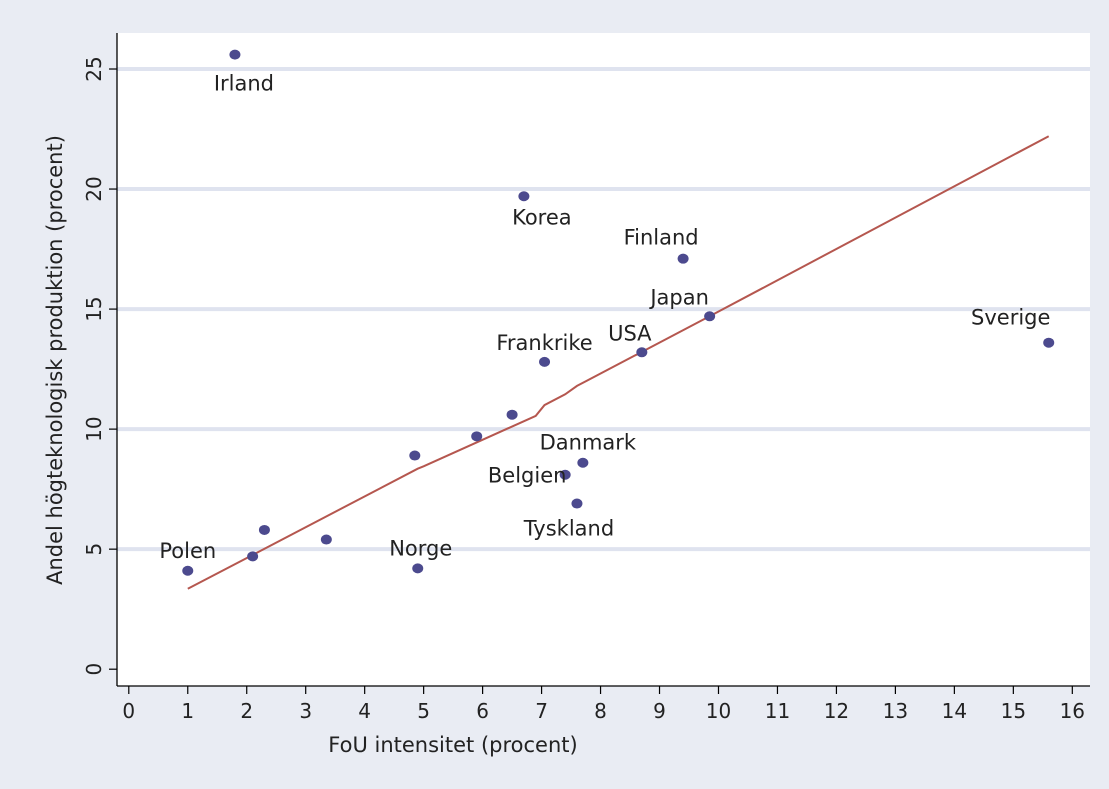 The height and width of the screenshot is (789, 1109). What do you see at coordinates (527, 476) in the screenshot?
I see `point-label: Belgien` at bounding box center [527, 476].